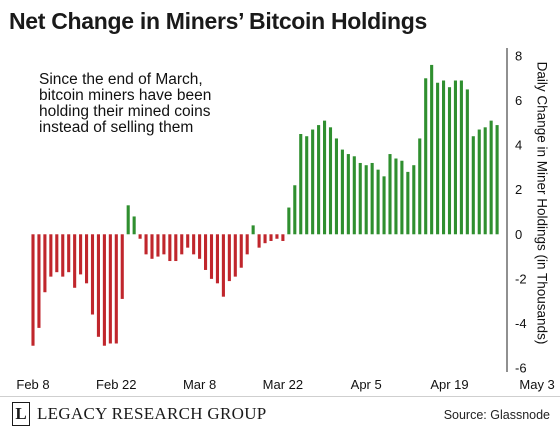 The width and height of the screenshot is (560, 436). I want to click on source-note: Source: Glassnode, so click(496, 415).